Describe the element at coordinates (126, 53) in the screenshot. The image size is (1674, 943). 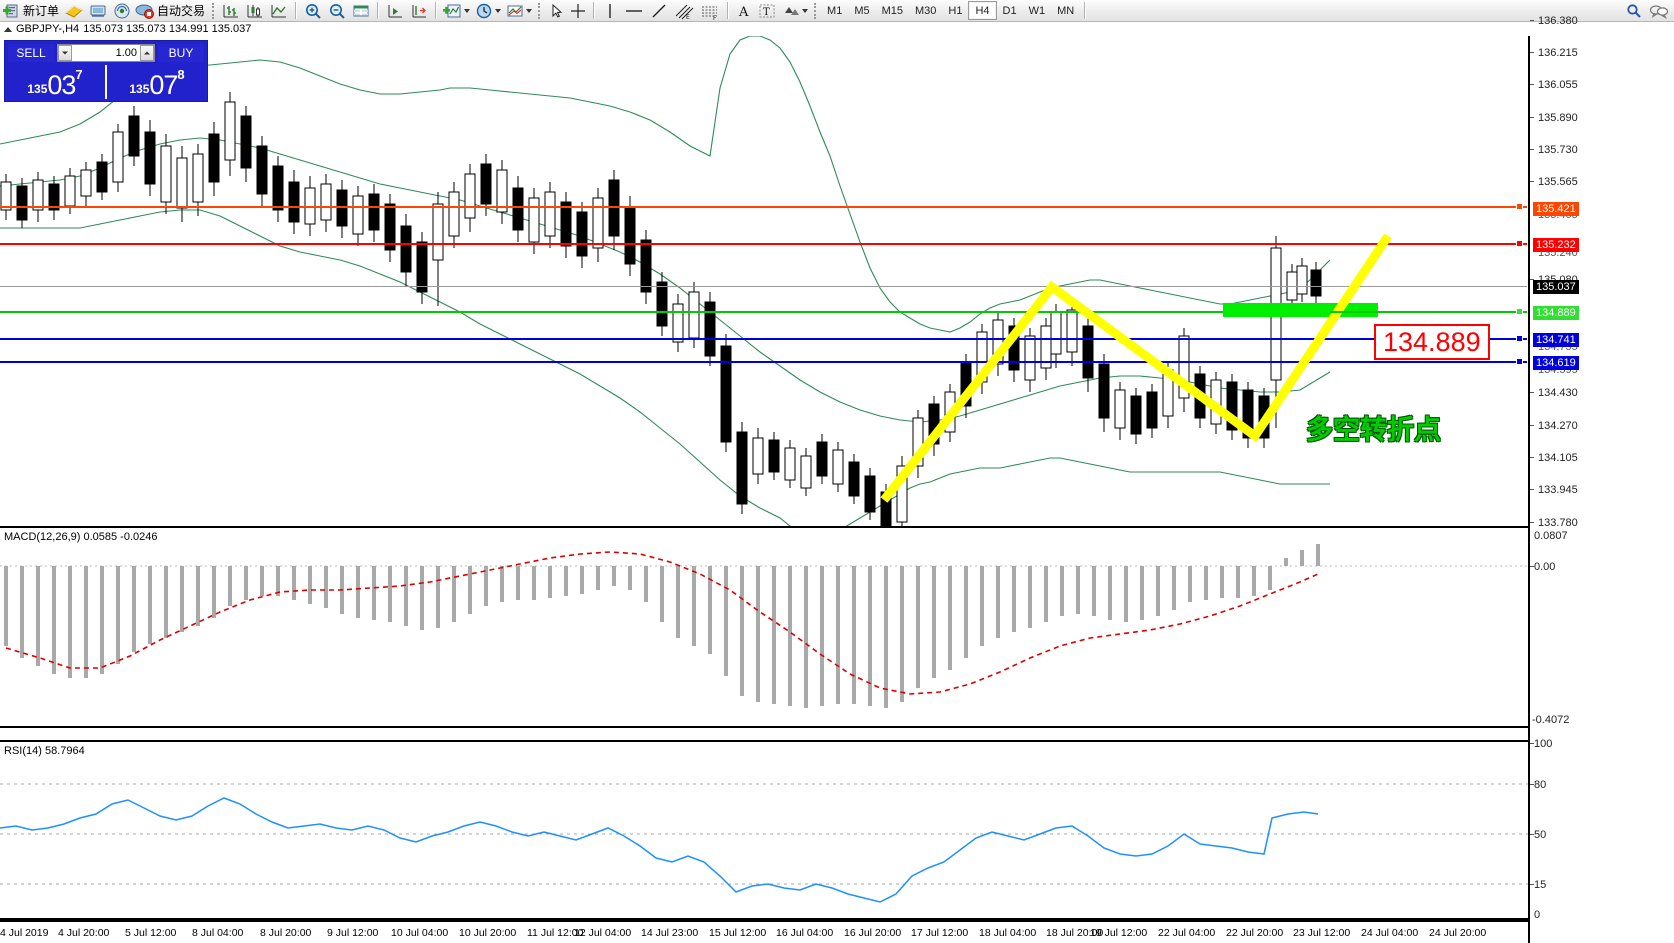
I see `volume-value: 1.00` at that location.